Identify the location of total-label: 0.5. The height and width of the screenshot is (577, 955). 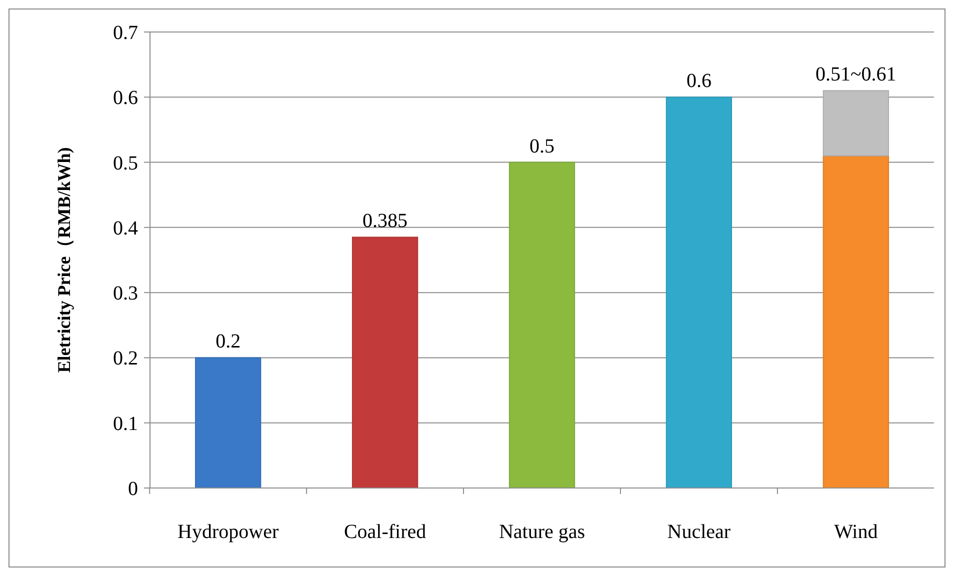
(542, 146).